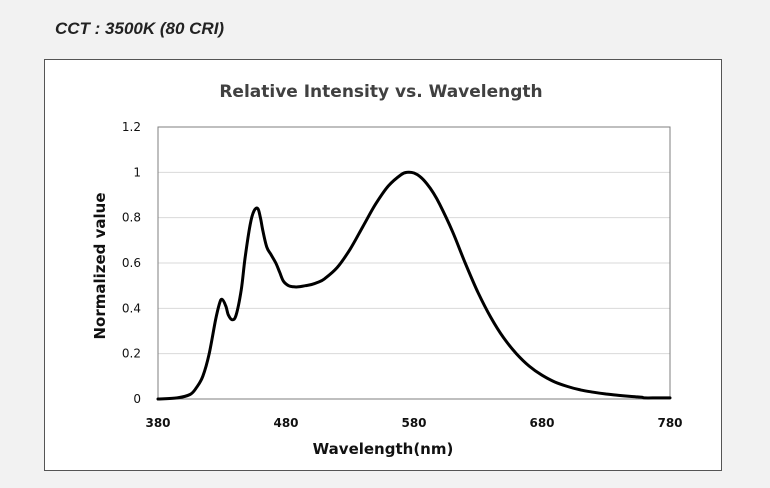 The image size is (770, 488). I want to click on y-tick-label: 0.6, so click(131, 263).